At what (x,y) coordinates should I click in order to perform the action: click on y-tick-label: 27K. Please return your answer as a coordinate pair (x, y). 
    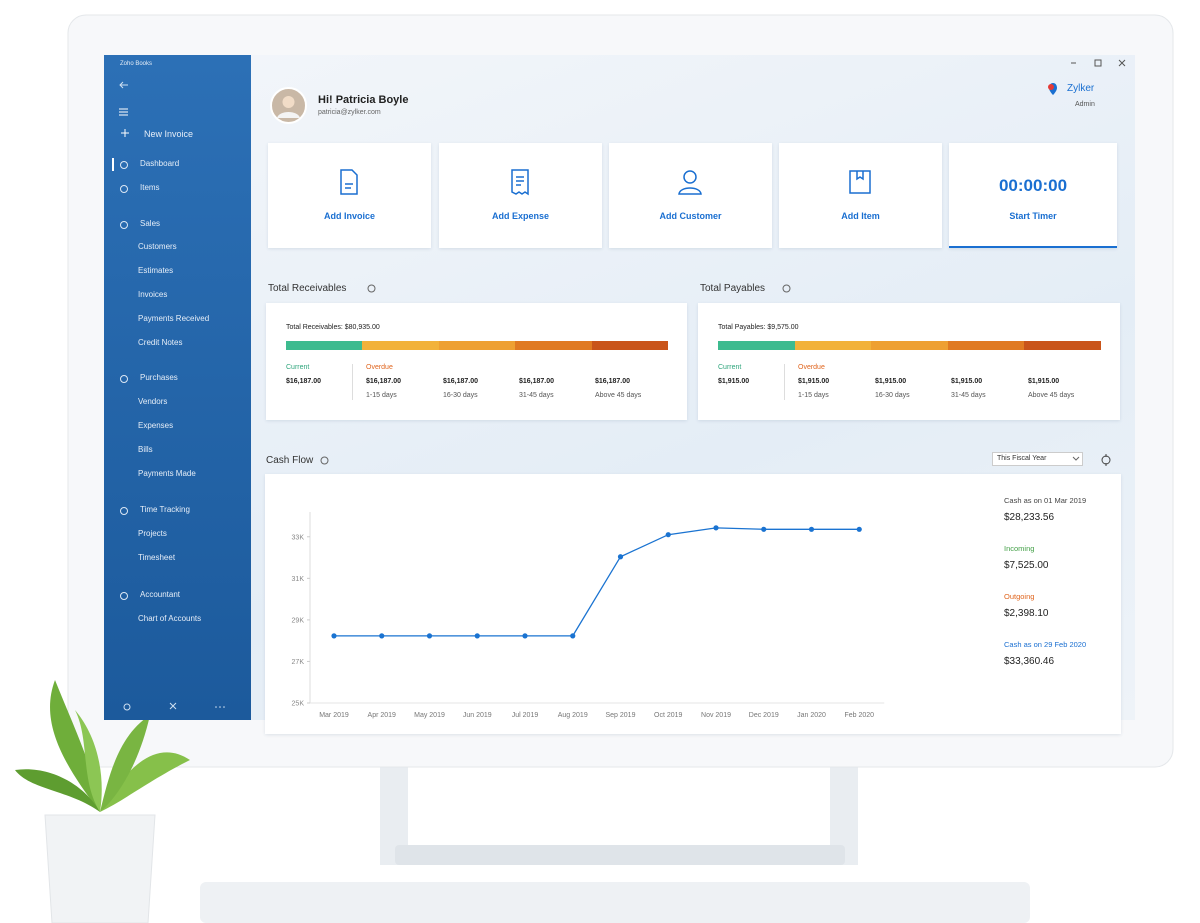
    Looking at the image, I should click on (298, 662).